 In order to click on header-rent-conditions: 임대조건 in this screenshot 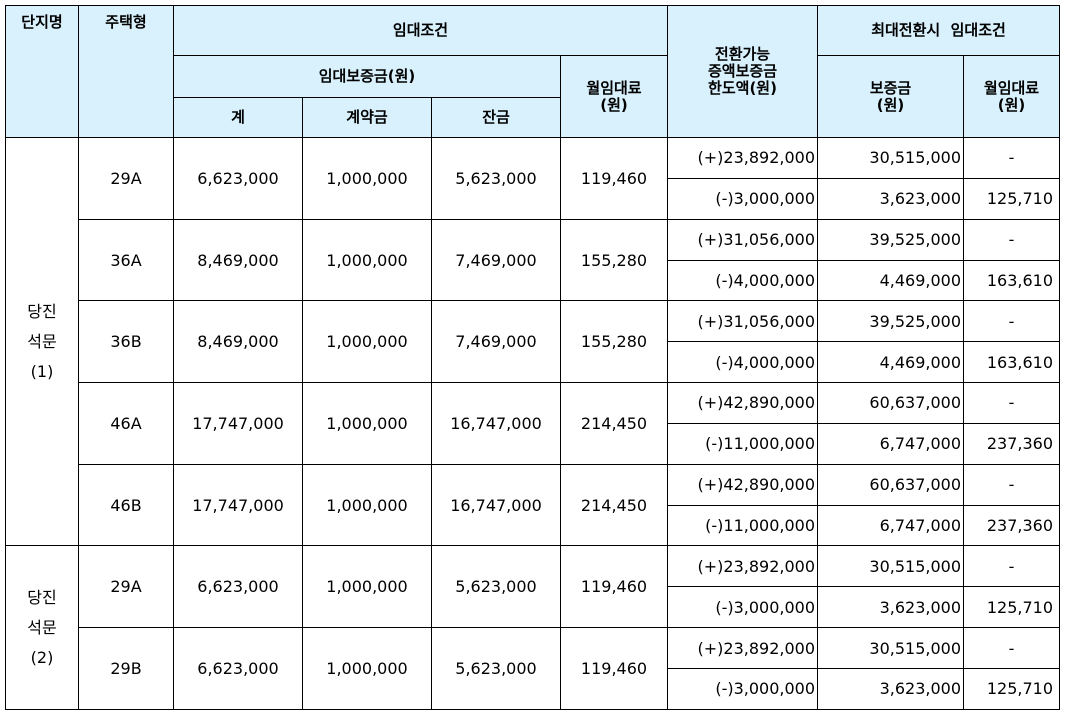, I will do `click(420, 30)`.